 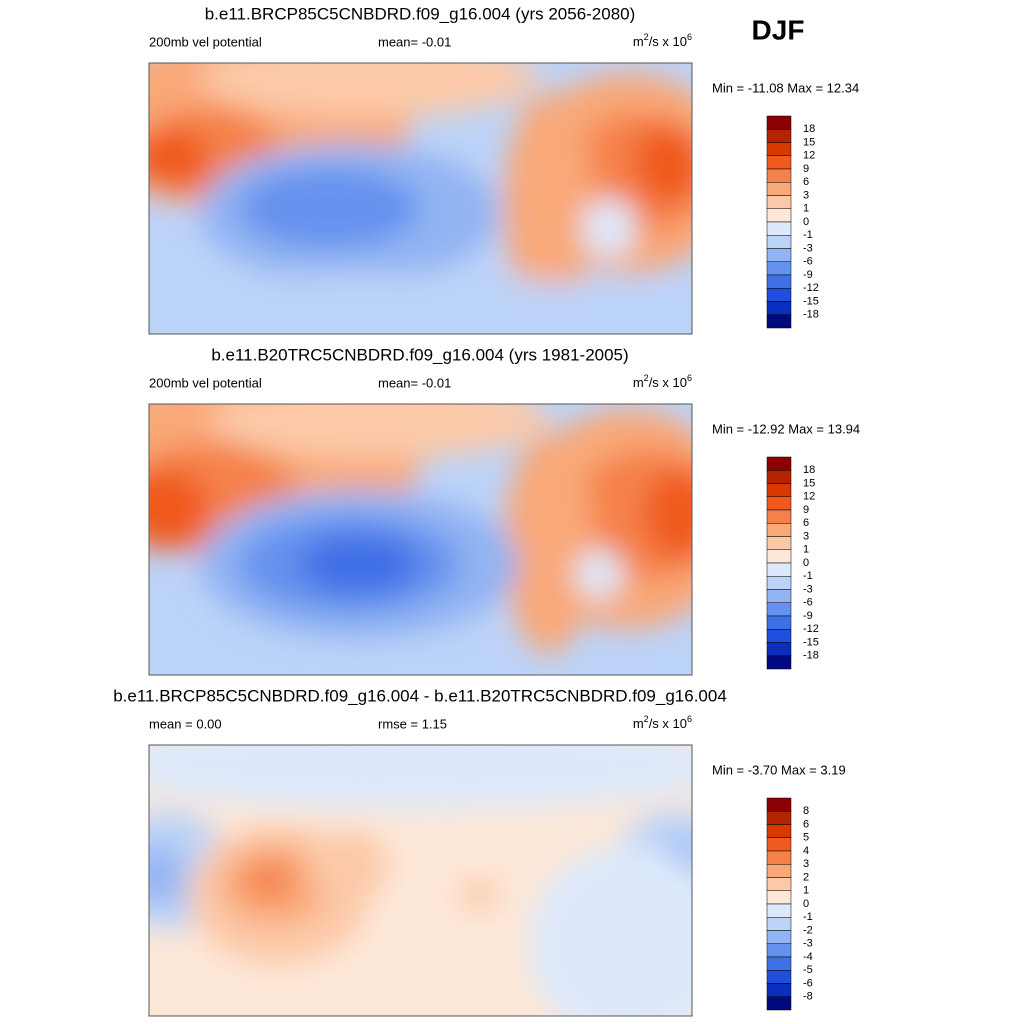 I want to click on units-label: m2/s x 106, so click(x=662, y=722).